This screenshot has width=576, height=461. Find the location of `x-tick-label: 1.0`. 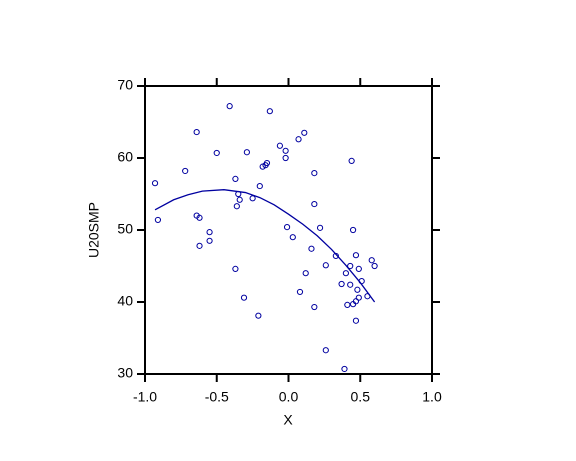

x-tick-label: 1.0 is located at coordinates (432, 397).